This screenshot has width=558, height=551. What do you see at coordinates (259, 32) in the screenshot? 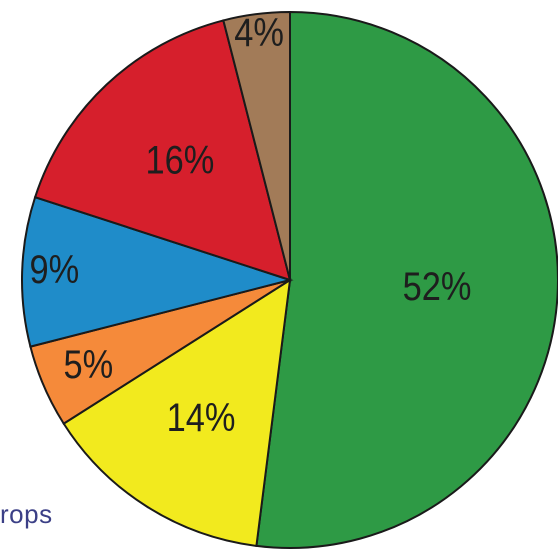
I see `label-slice-4: 4%` at bounding box center [259, 32].